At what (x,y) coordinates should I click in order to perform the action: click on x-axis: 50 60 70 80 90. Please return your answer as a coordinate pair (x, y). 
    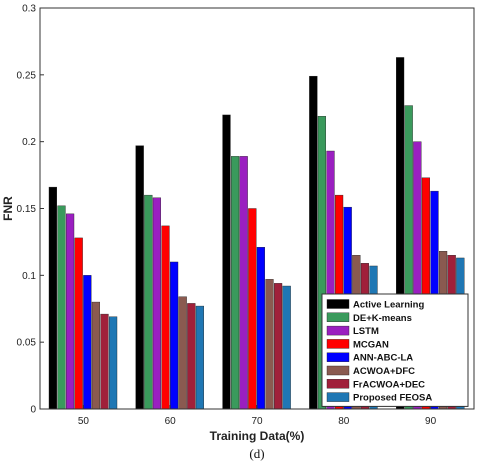
    Looking at the image, I should click on (257, 416).